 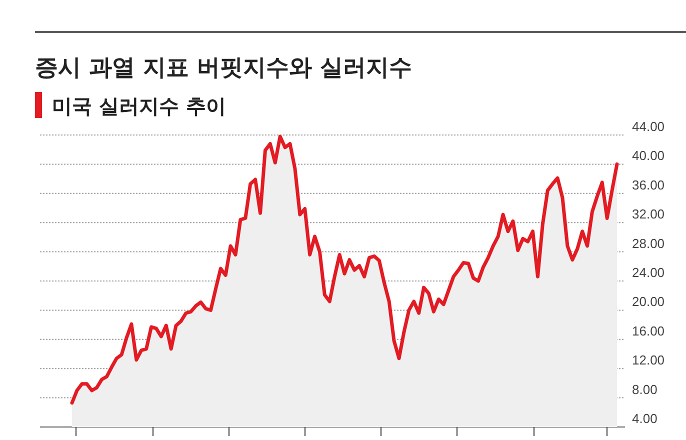 What do you see at coordinates (139, 106) in the screenshot?
I see `chart-subtitle: 미국 실러지수 추이` at bounding box center [139, 106].